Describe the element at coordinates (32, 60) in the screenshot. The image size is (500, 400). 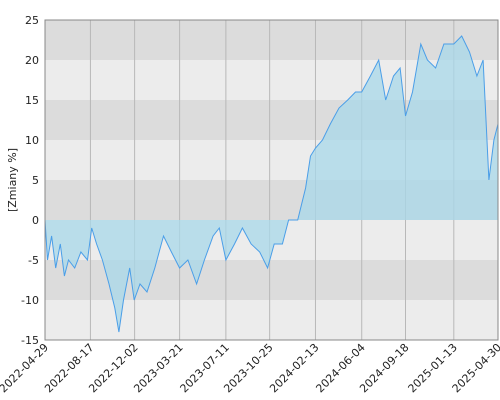
I see `y-tick-label: 20` at that location.